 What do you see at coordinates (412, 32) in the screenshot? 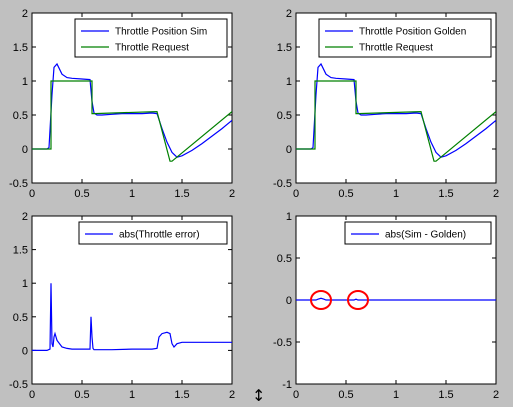
I see `legend-label: Throttle Position Golden` at bounding box center [412, 32].